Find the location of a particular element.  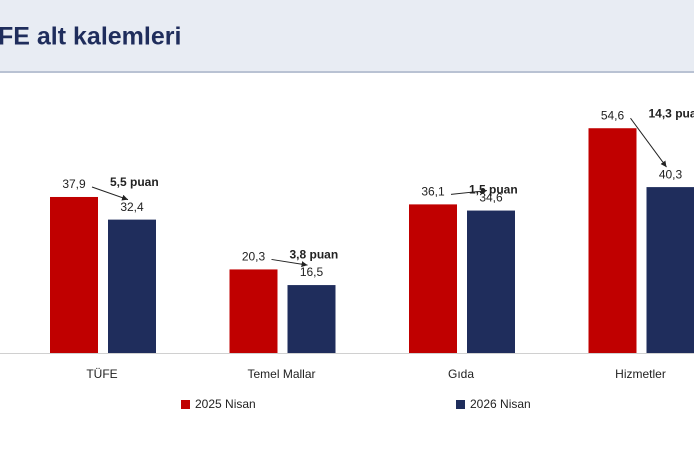

value-label: 16,5 is located at coordinates (312, 272).